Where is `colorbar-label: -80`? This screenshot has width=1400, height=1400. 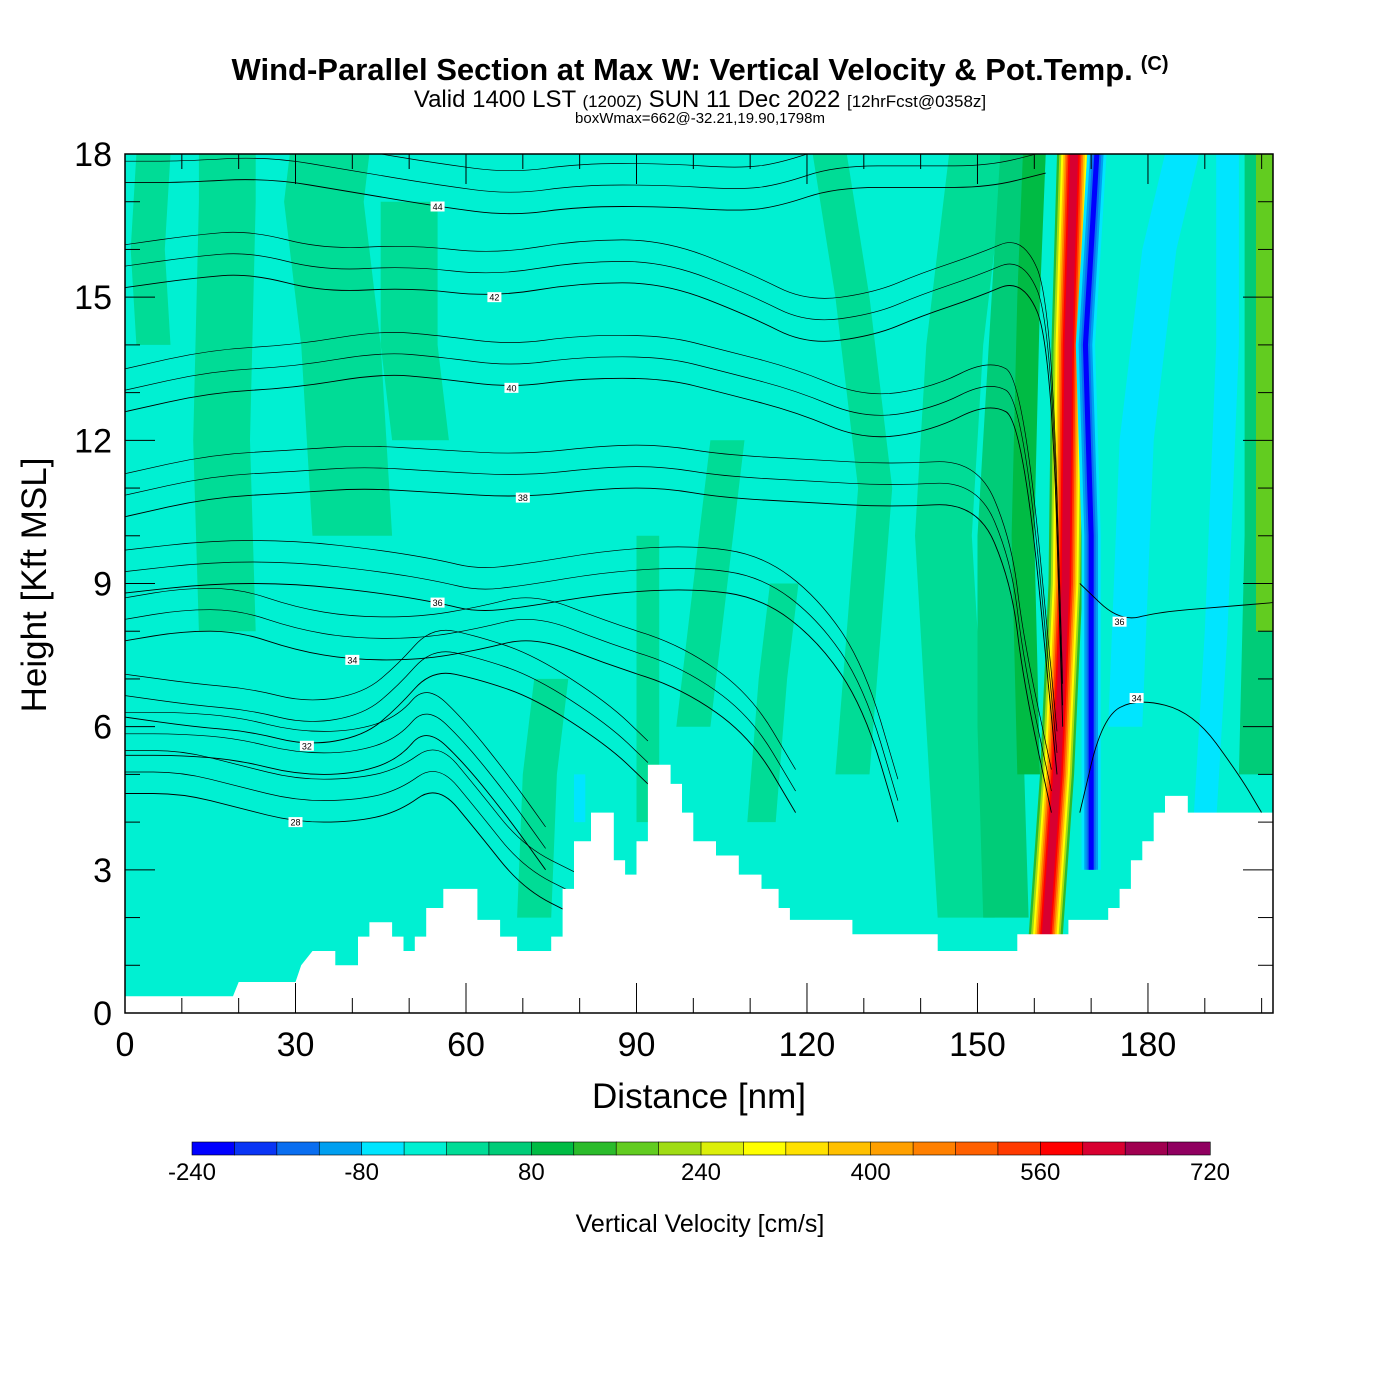
colorbar-label: -80 is located at coordinates (361, 1172).